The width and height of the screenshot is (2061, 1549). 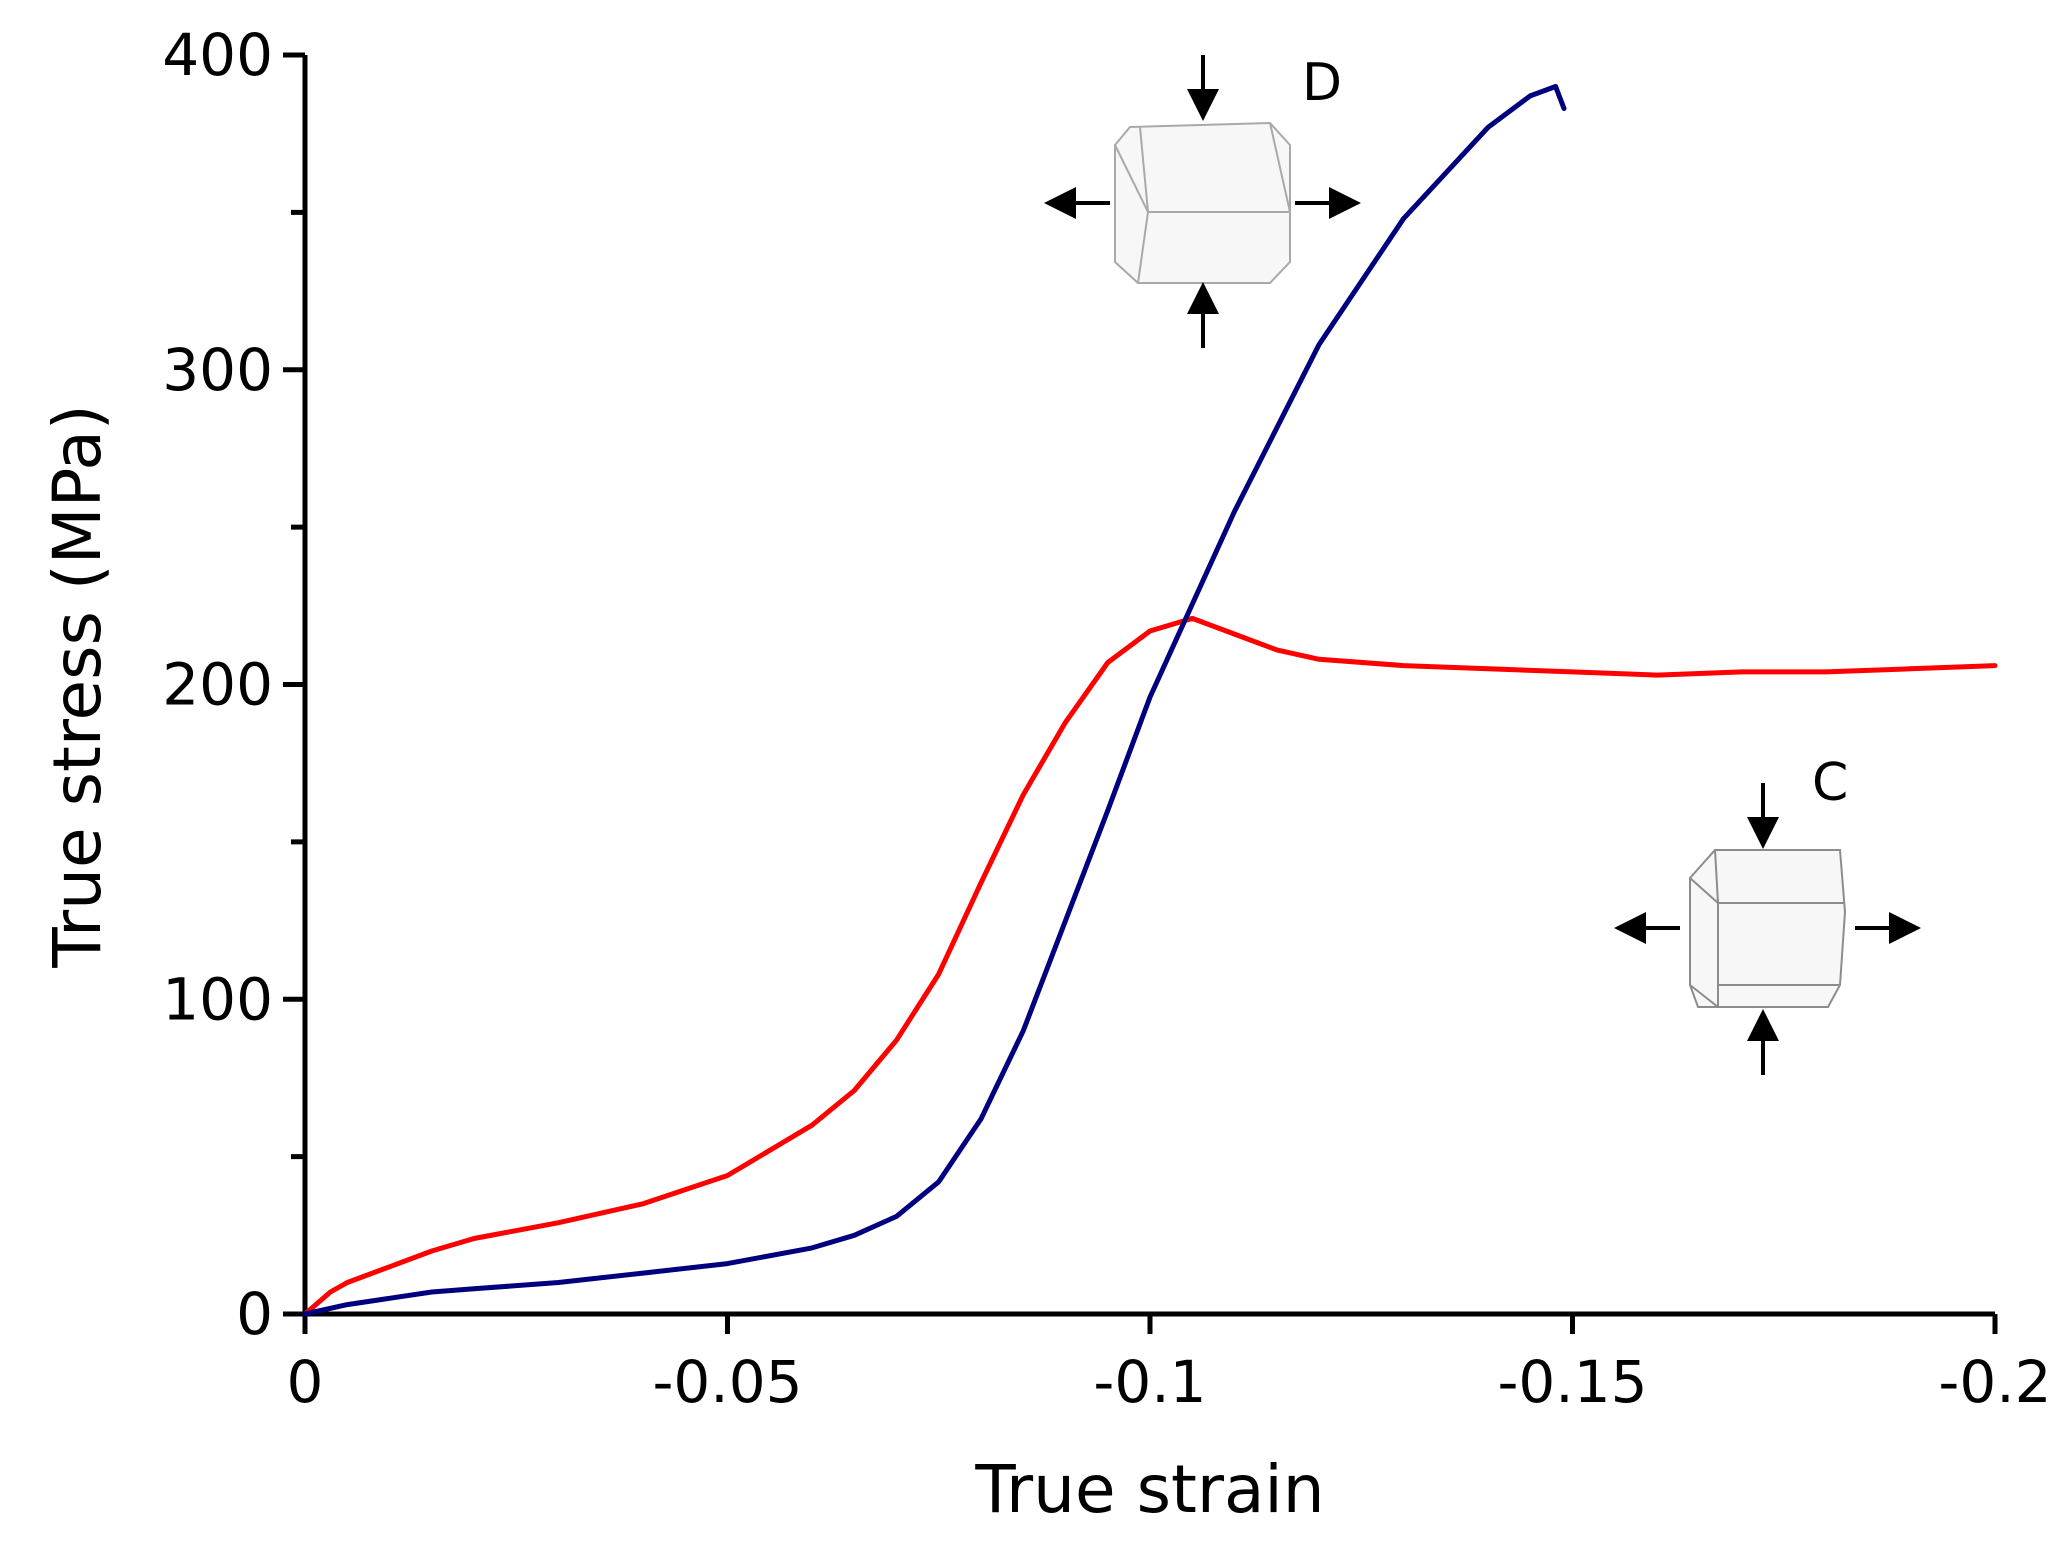 I want to click on x-tick-label: -0.15, so click(x=1572, y=1382).